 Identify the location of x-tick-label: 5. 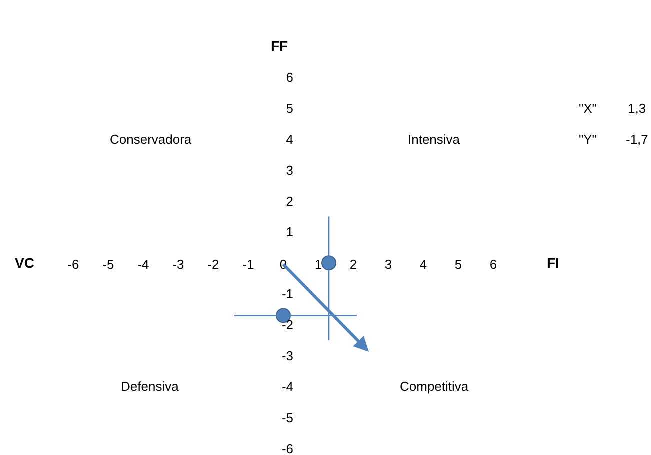
(458, 264).